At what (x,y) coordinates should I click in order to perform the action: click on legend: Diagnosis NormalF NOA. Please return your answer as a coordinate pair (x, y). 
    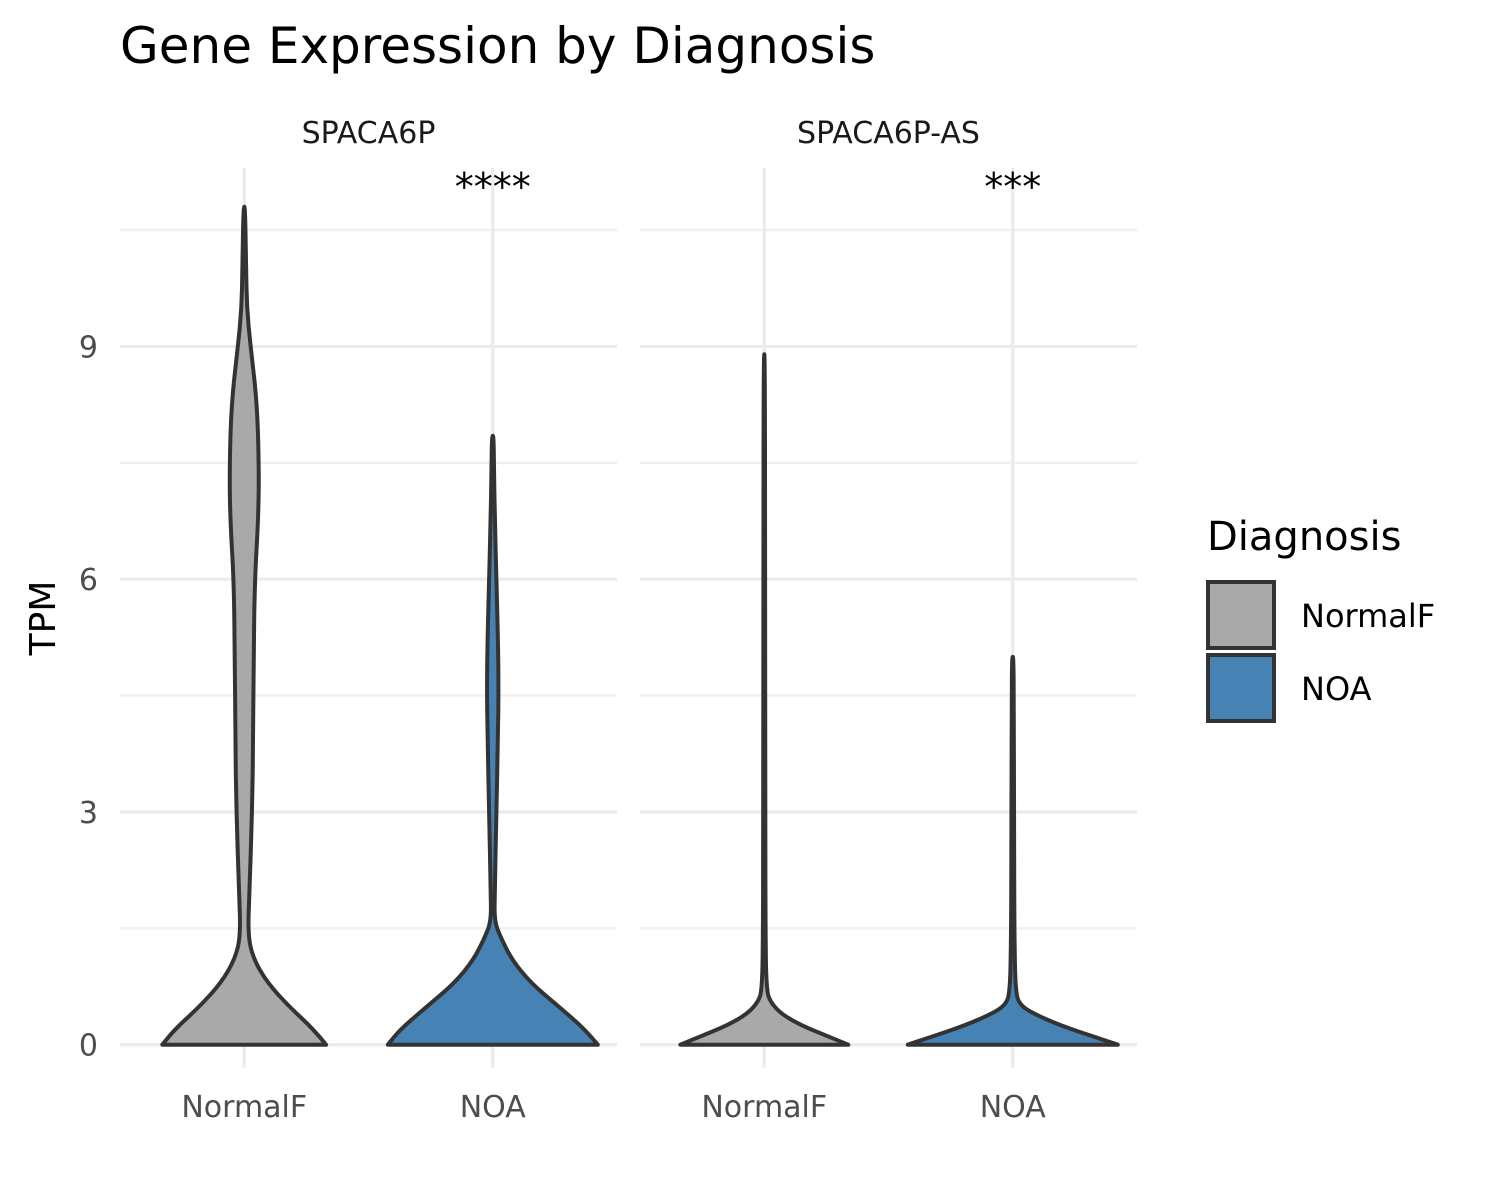
    Looking at the image, I should click on (1320, 618).